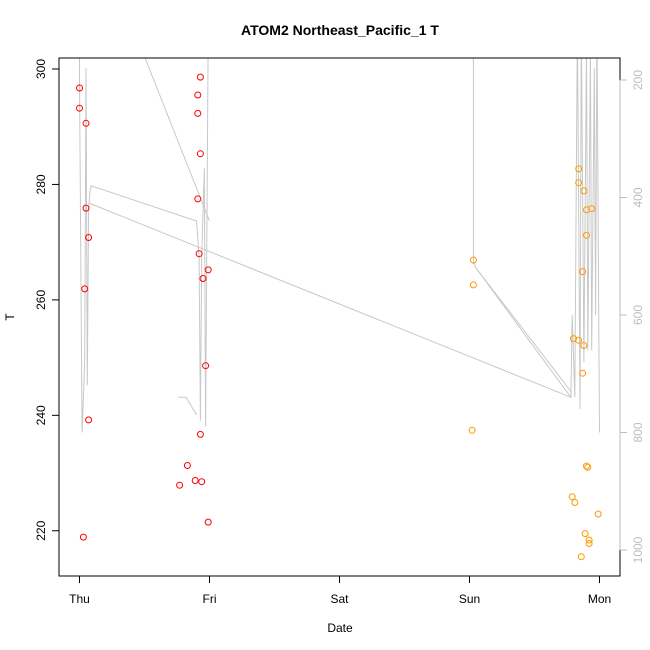 The image size is (650, 650). Describe the element at coordinates (41, 415) in the screenshot. I see `y-tick-label: 240` at that location.